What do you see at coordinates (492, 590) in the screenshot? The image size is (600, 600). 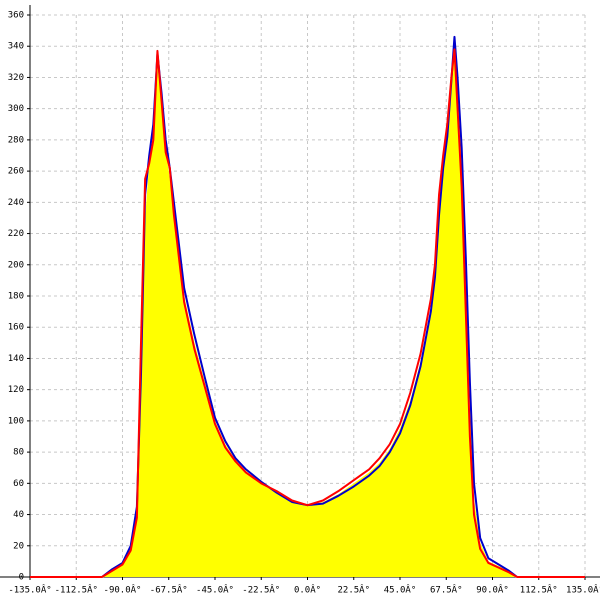 I see `x-tick-label: 90.0Â°` at bounding box center [492, 590].